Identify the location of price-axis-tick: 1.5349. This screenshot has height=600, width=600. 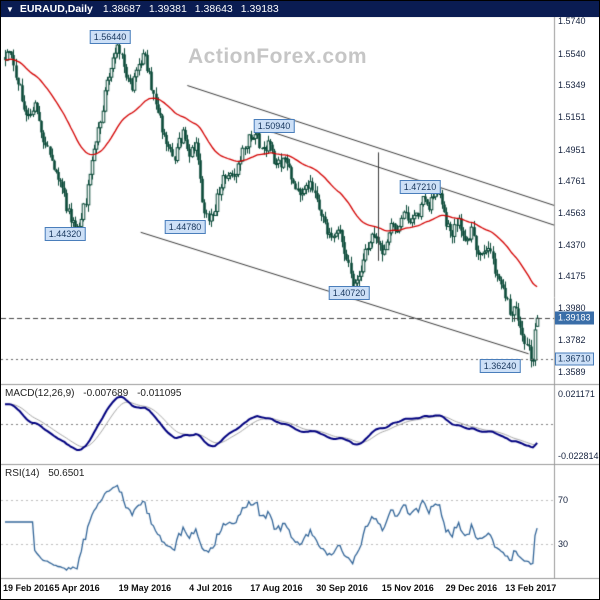
(572, 84).